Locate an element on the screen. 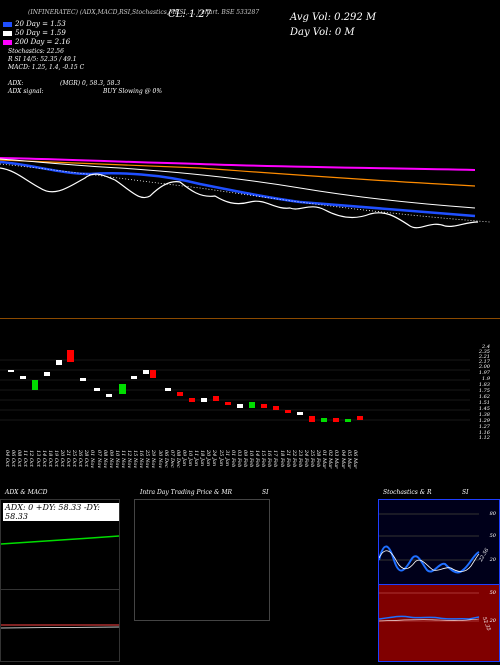 This screenshot has height=665, width=500. date-tick: 09 Nov is located at coordinates (110, 459).